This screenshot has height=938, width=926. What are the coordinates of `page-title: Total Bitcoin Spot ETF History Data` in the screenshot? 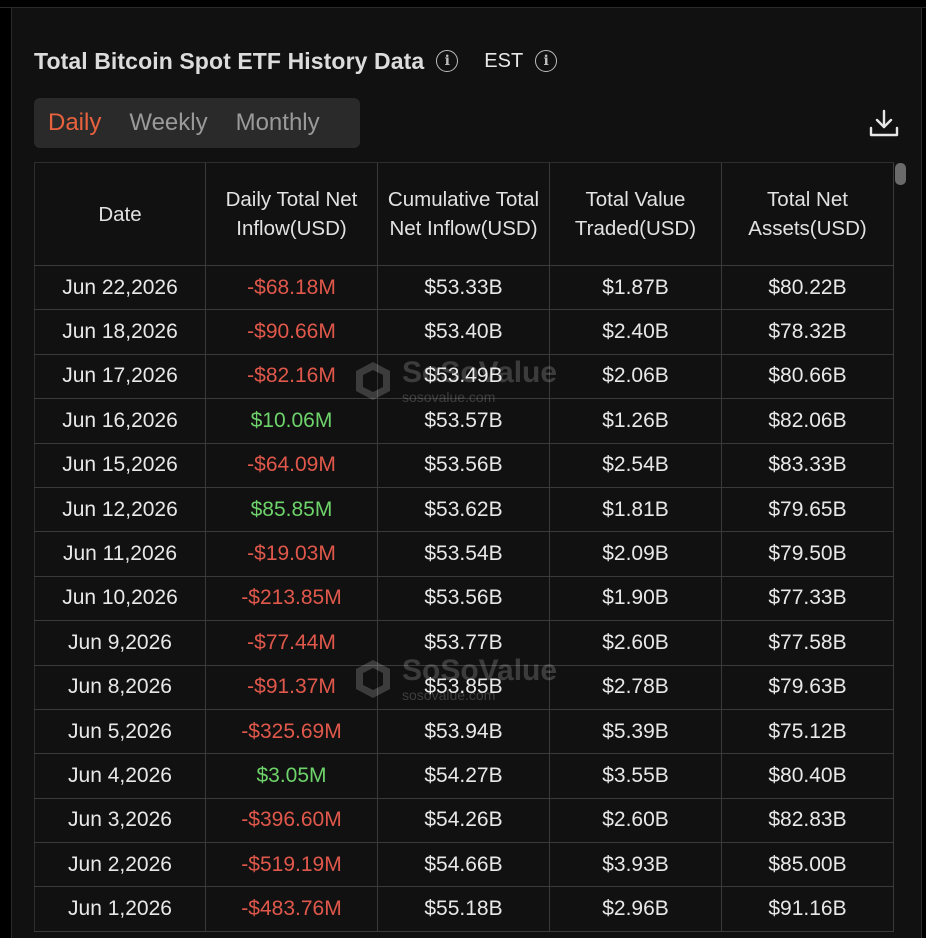 It's located at (229, 60).